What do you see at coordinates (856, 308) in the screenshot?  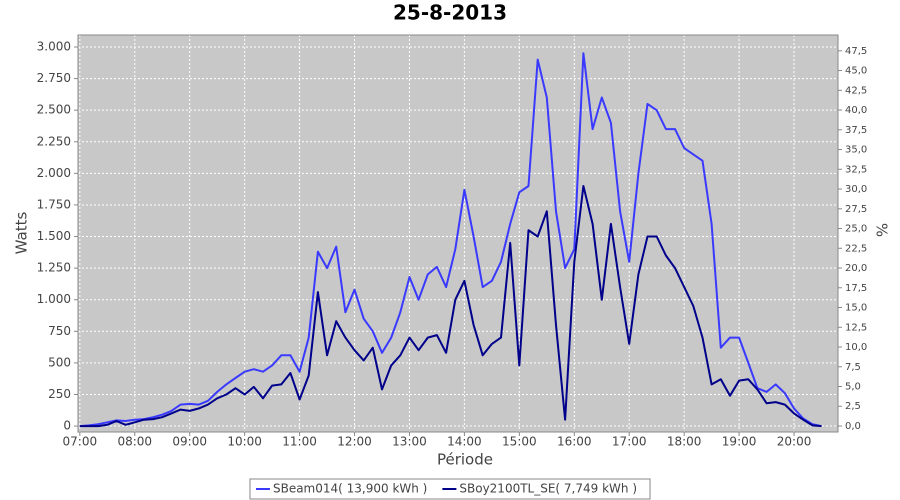 I see `y2-tick-label: 15,0` at bounding box center [856, 308].